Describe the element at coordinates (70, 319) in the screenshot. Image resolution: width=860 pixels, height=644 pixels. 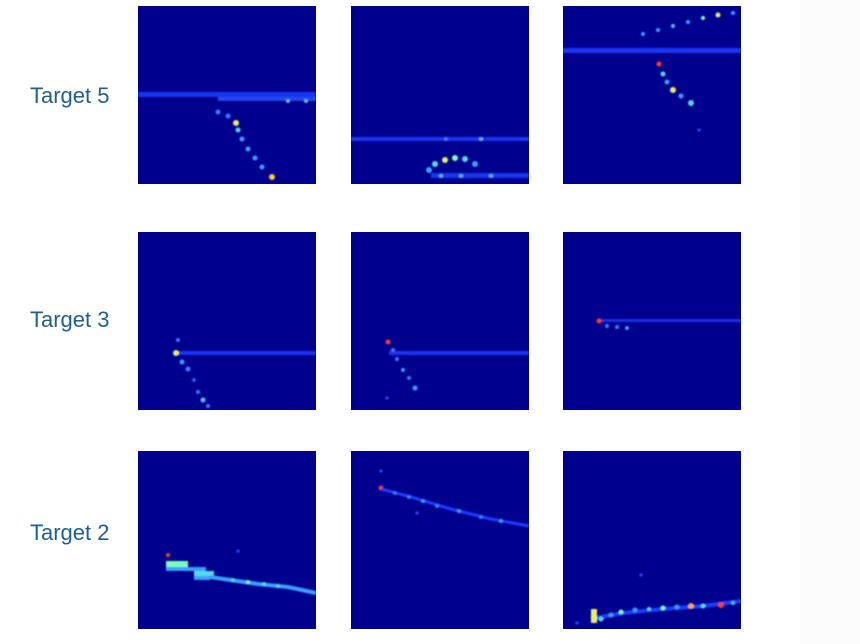
I see `row-label-target-3: Target 3` at that location.